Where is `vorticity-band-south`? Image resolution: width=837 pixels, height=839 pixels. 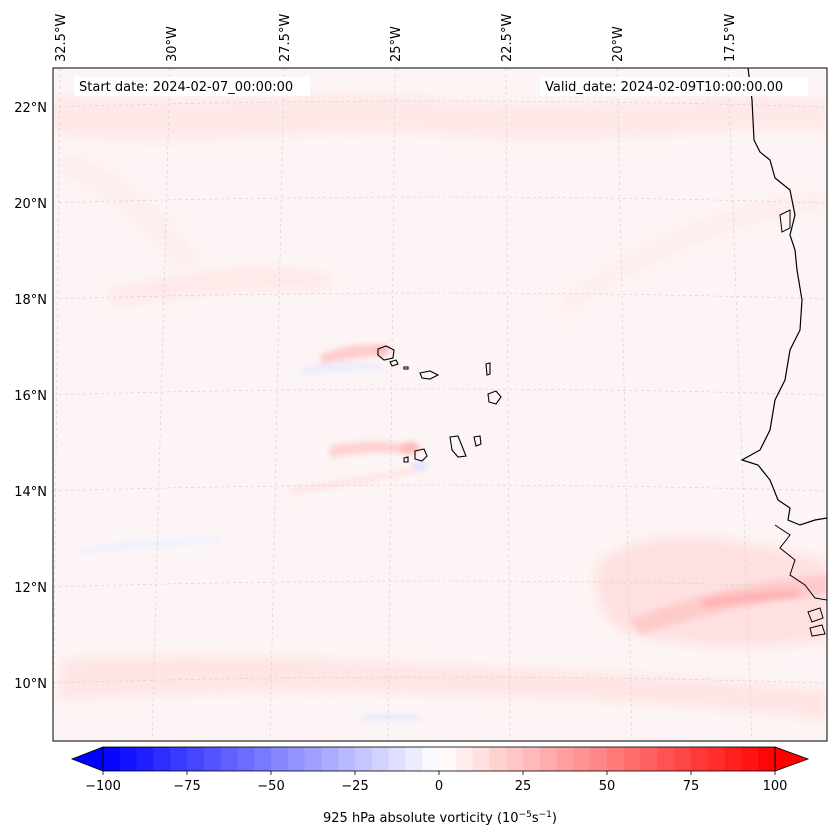 vorticity-band-south is located at coordinates (443, 687).